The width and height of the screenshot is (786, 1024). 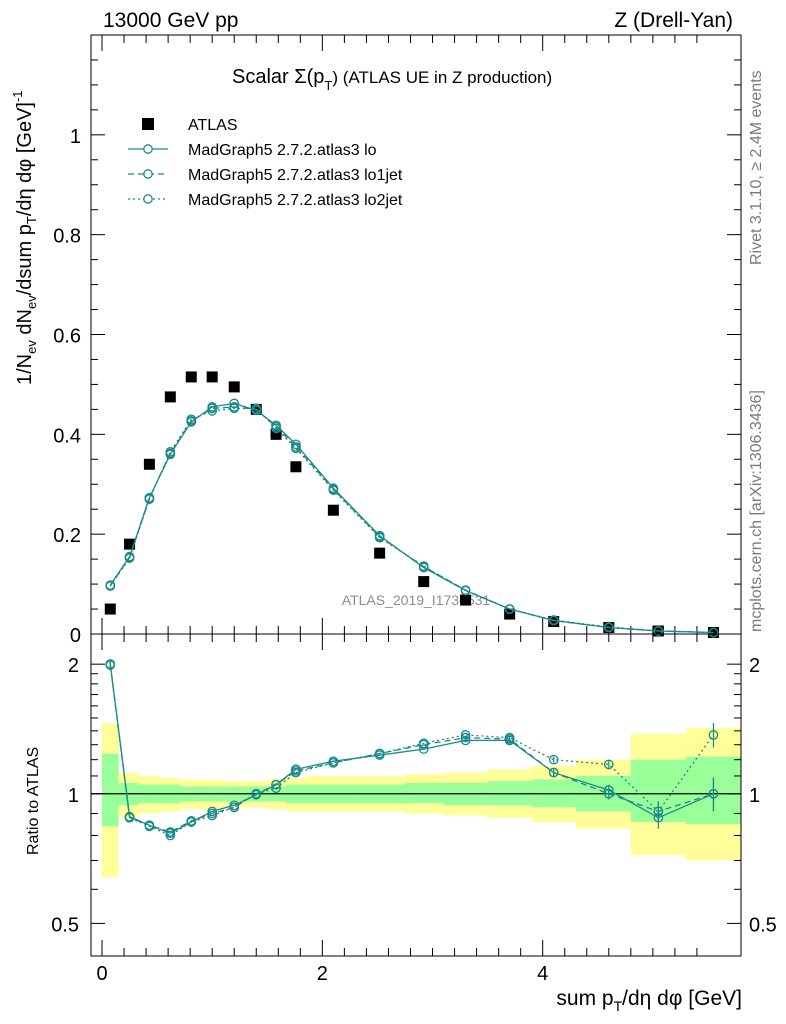 I want to click on main-y-tick-label: 0.8, so click(x=67, y=237).